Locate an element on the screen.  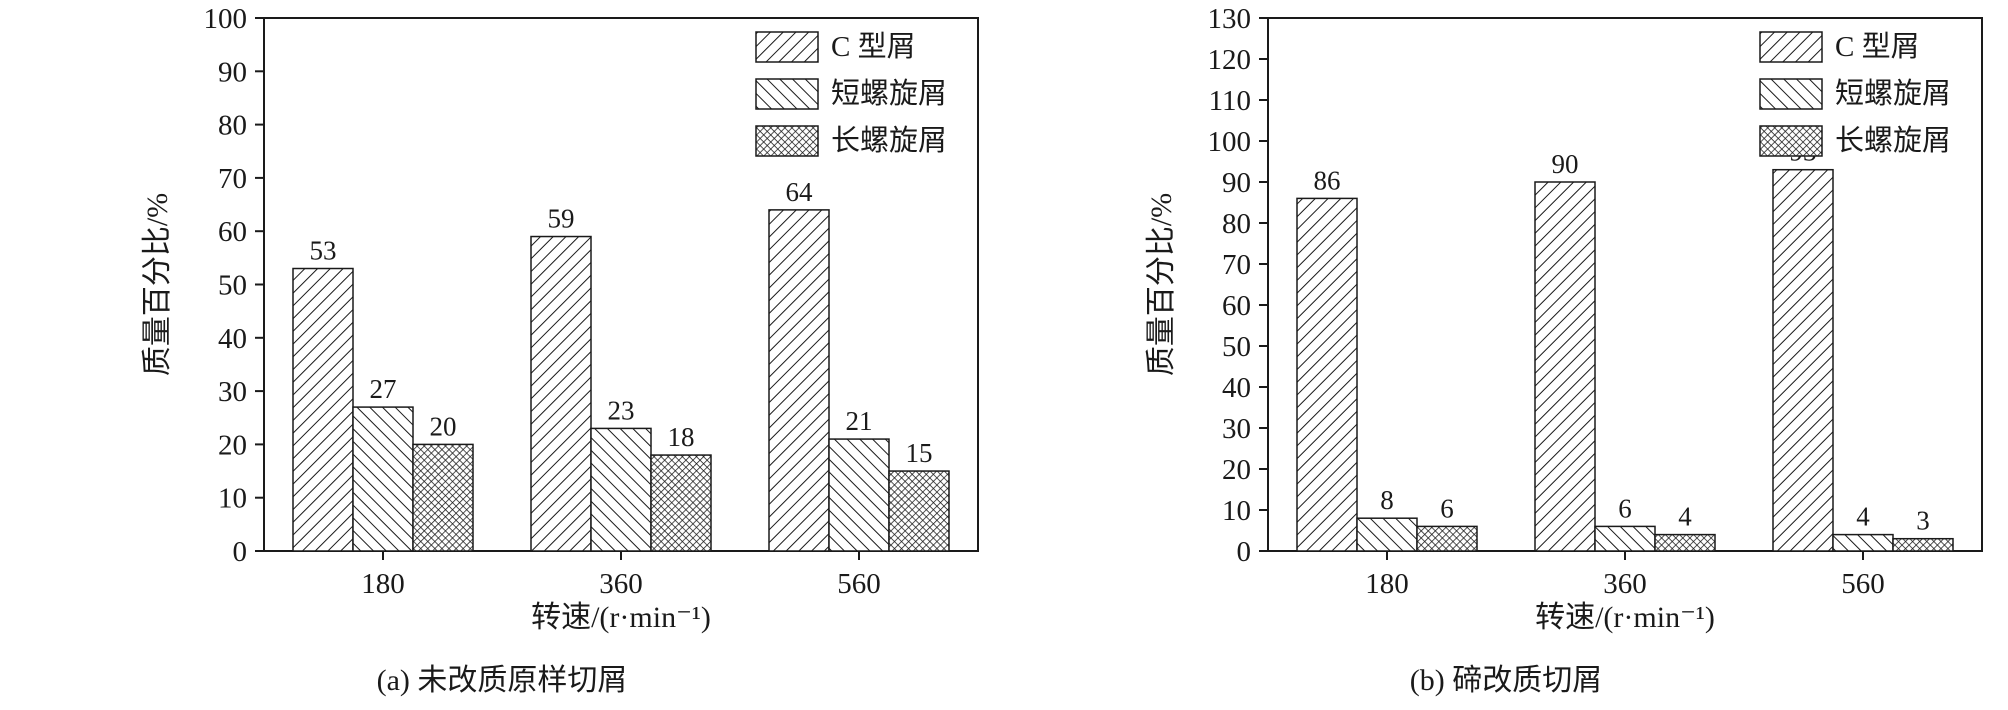
bar-value-label: 64 is located at coordinates (800, 192).